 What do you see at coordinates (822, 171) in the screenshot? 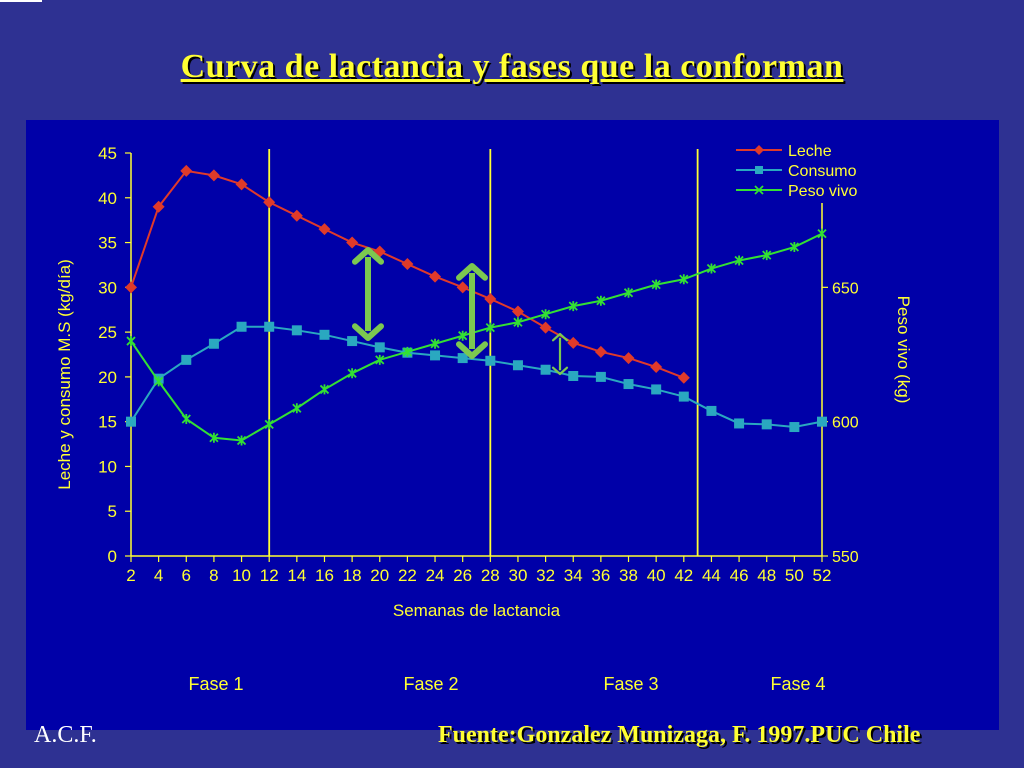
I see `legend-label: Consumo` at bounding box center [822, 171].